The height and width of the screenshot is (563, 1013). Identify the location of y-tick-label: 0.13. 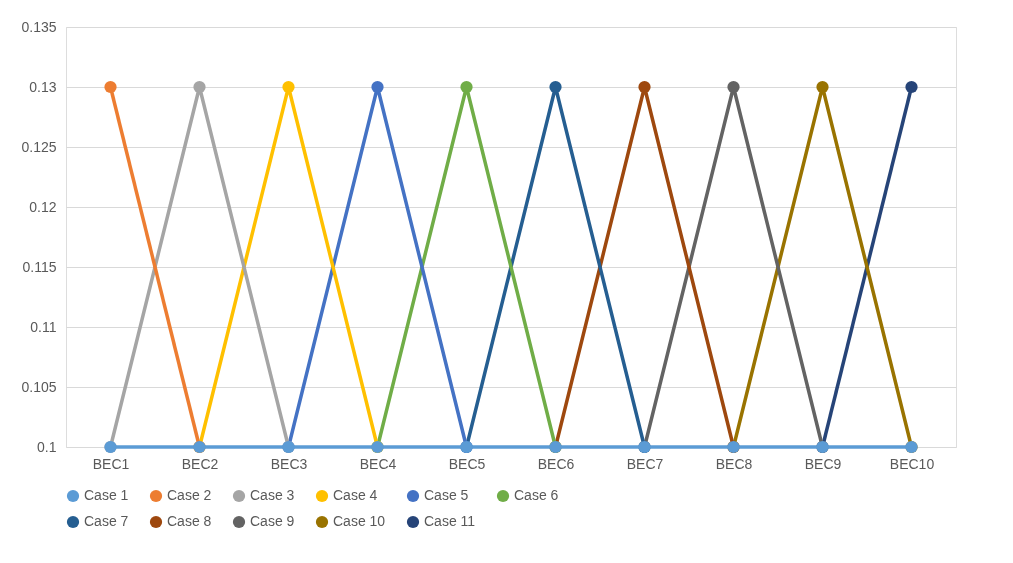
(43, 86).